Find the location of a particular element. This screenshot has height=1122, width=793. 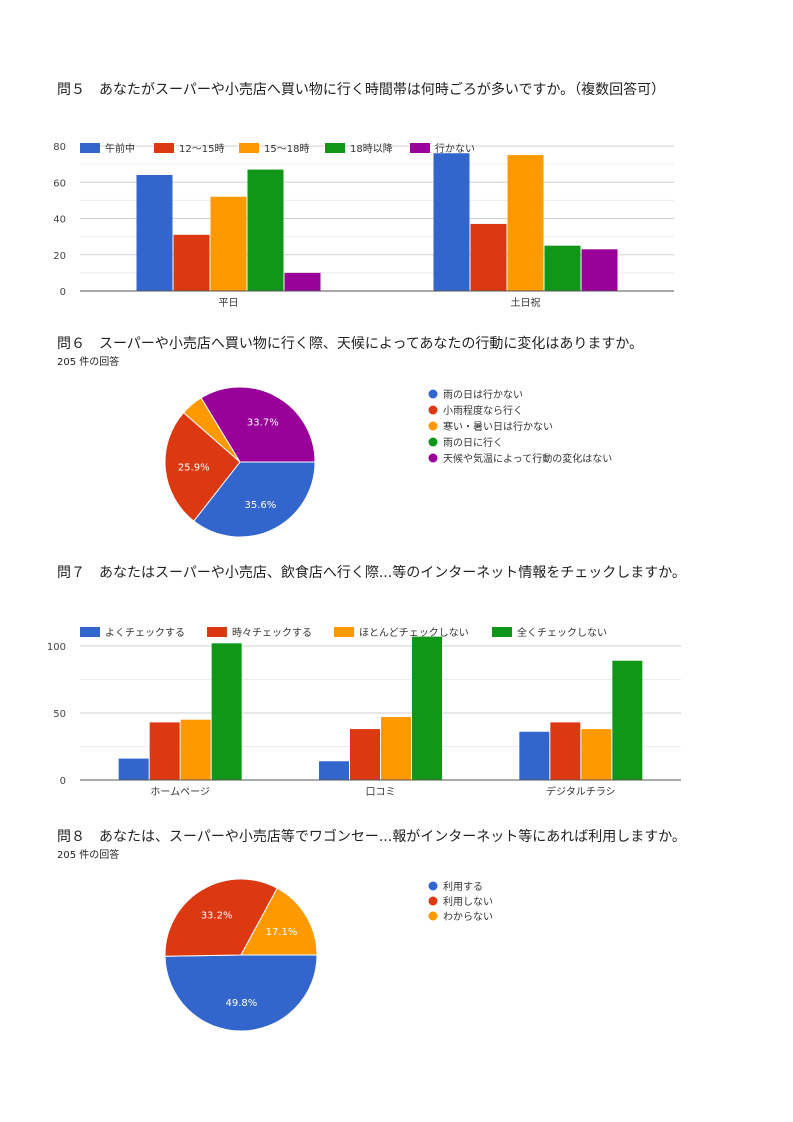

slice-label: 35.6% is located at coordinates (260, 505).